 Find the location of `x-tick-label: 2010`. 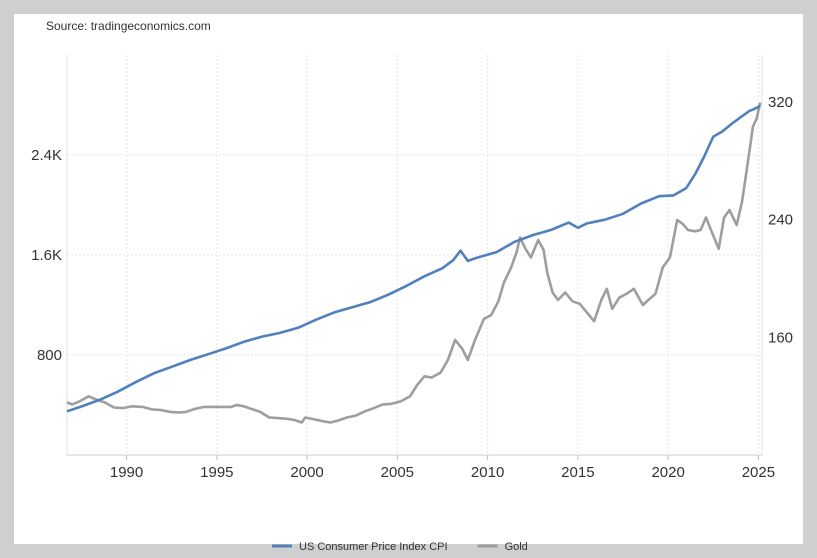

x-tick-label: 2010 is located at coordinates (487, 472).